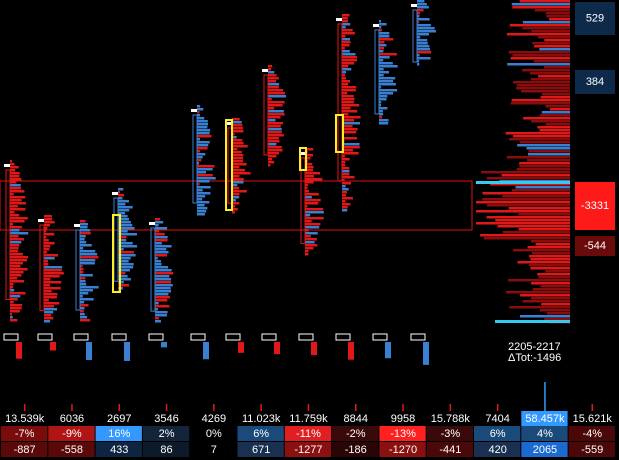  What do you see at coordinates (356, 434) in the screenshot?
I see `pct-text: -2%` at bounding box center [356, 434].